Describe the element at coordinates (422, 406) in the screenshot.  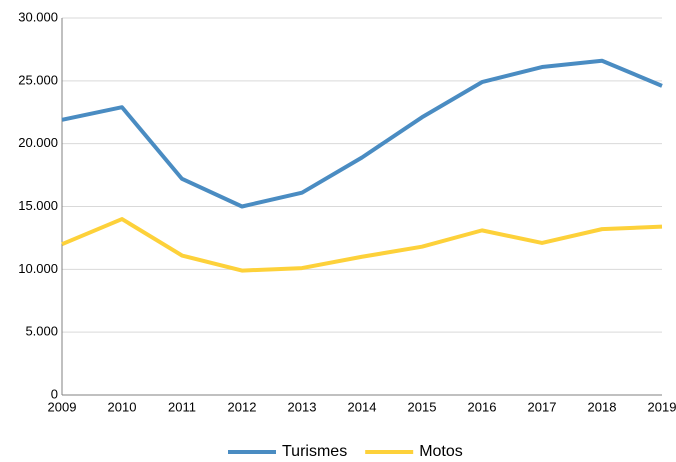
I see `x-tick-label: 2015` at that location.